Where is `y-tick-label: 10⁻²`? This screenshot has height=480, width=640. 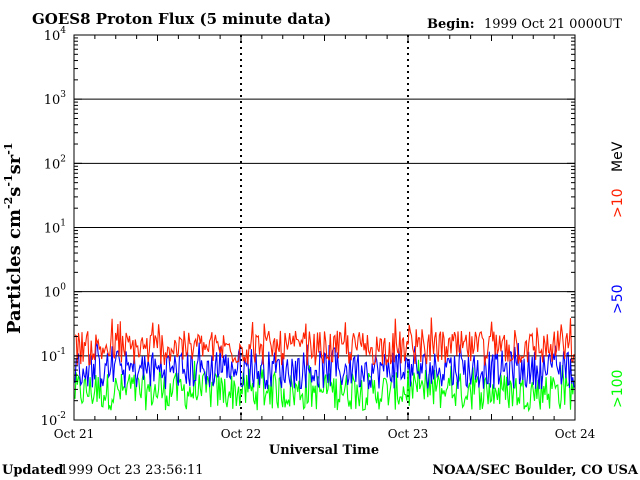 y-tick-label: 10⁻² is located at coordinates (53, 420).